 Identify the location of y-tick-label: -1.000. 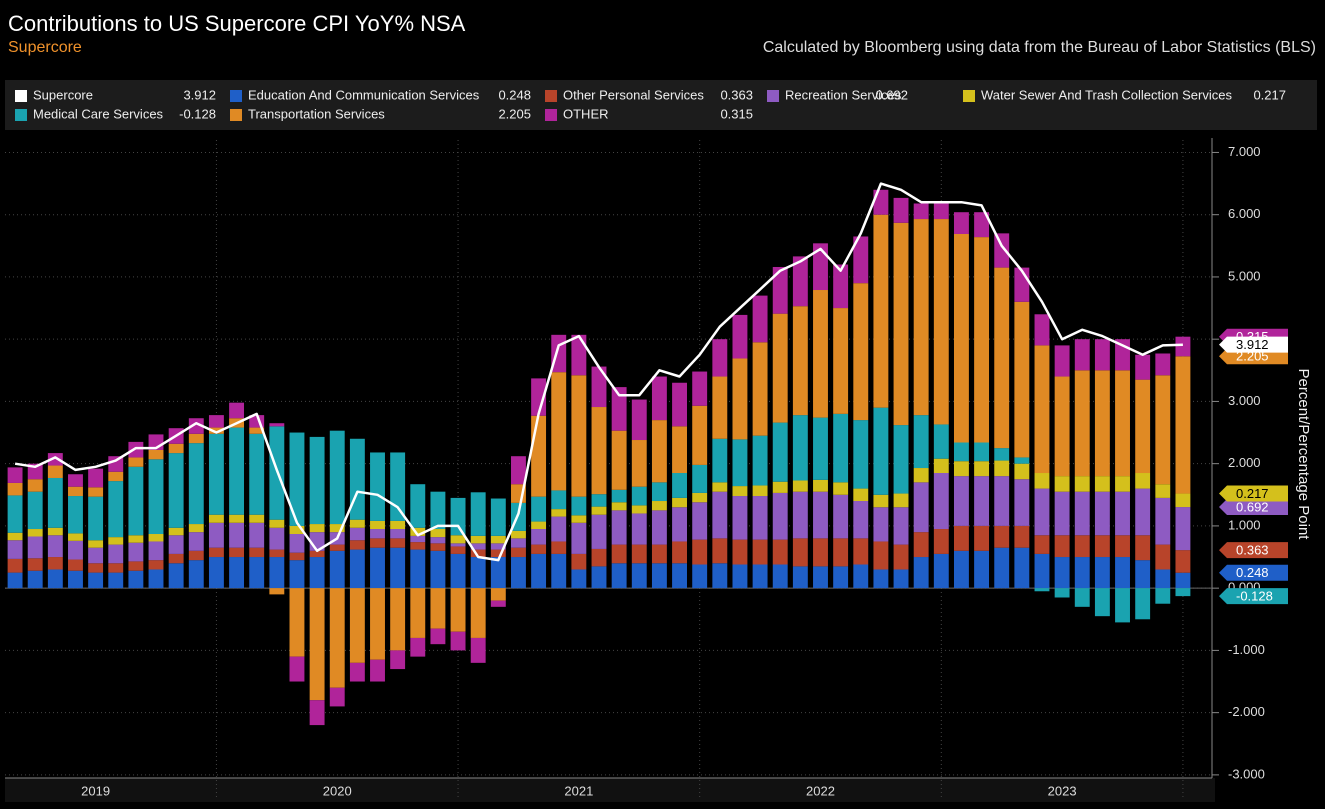
(1246, 649).